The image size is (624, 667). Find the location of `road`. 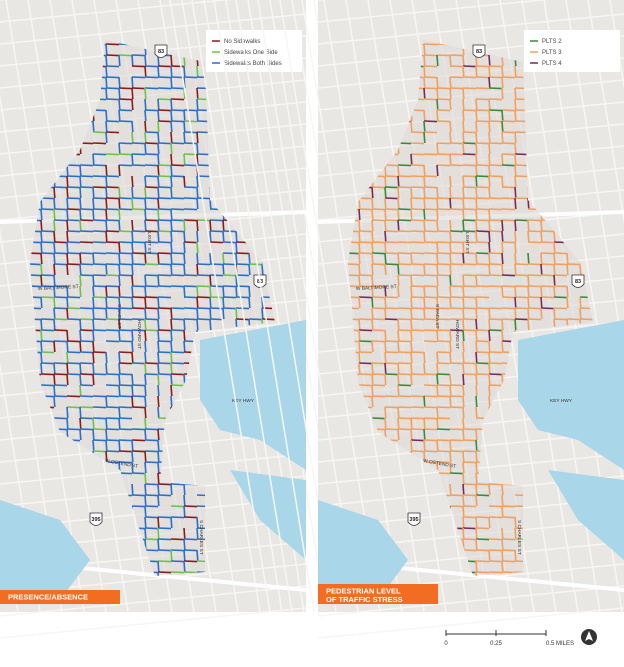

road is located at coordinates (470, 29).